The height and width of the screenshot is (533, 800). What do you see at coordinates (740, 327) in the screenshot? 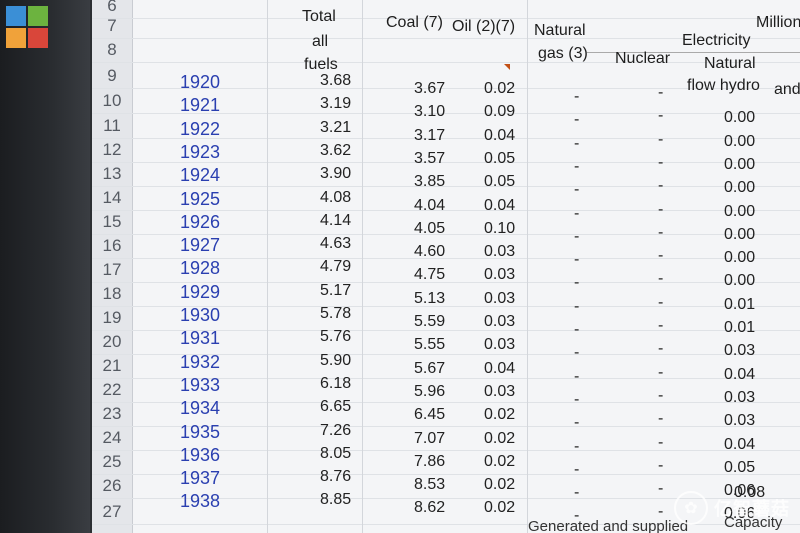
I see `hydro-cell: 0.01` at bounding box center [740, 327].